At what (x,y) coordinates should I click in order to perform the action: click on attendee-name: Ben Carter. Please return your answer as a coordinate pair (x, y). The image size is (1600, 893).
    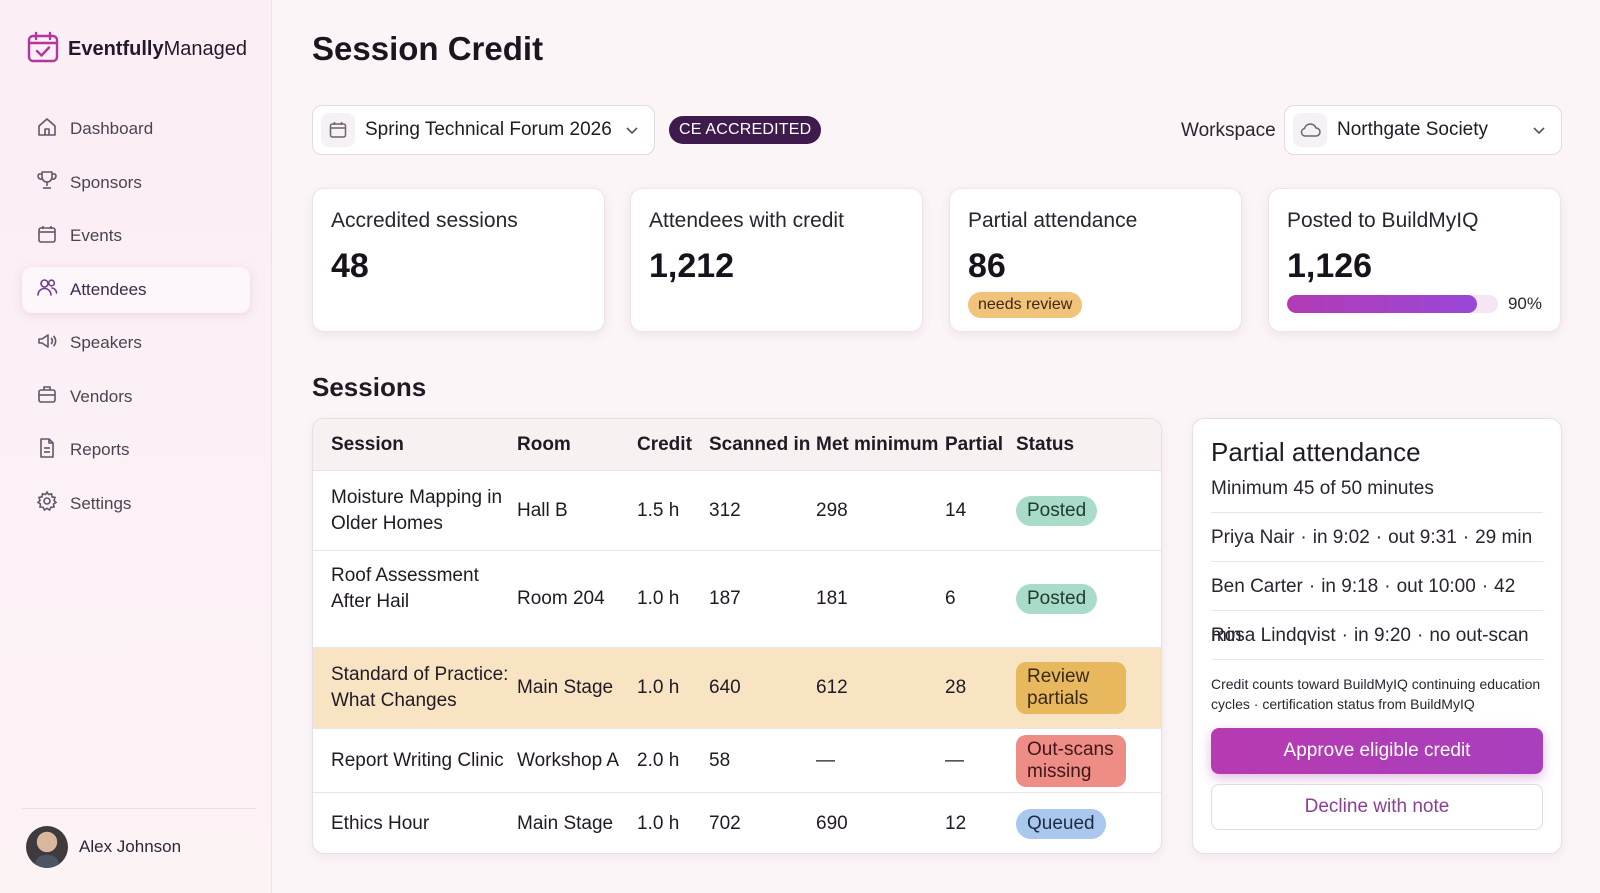
    Looking at the image, I should click on (1257, 586).